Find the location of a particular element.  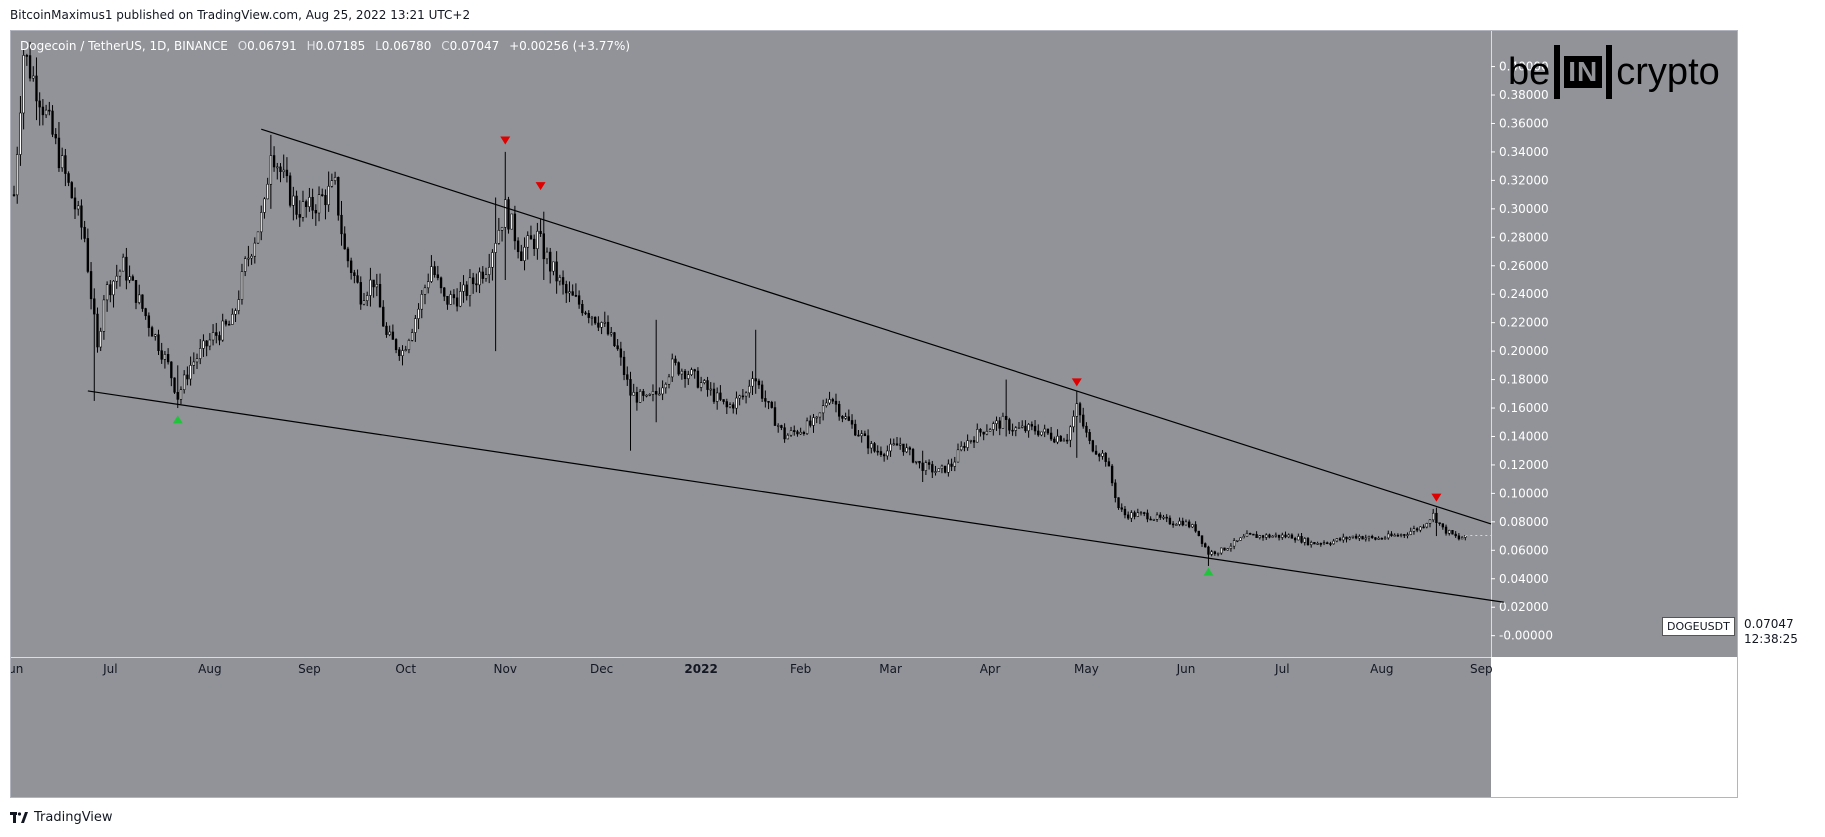

logo-box: IN is located at coordinates (1583, 72).